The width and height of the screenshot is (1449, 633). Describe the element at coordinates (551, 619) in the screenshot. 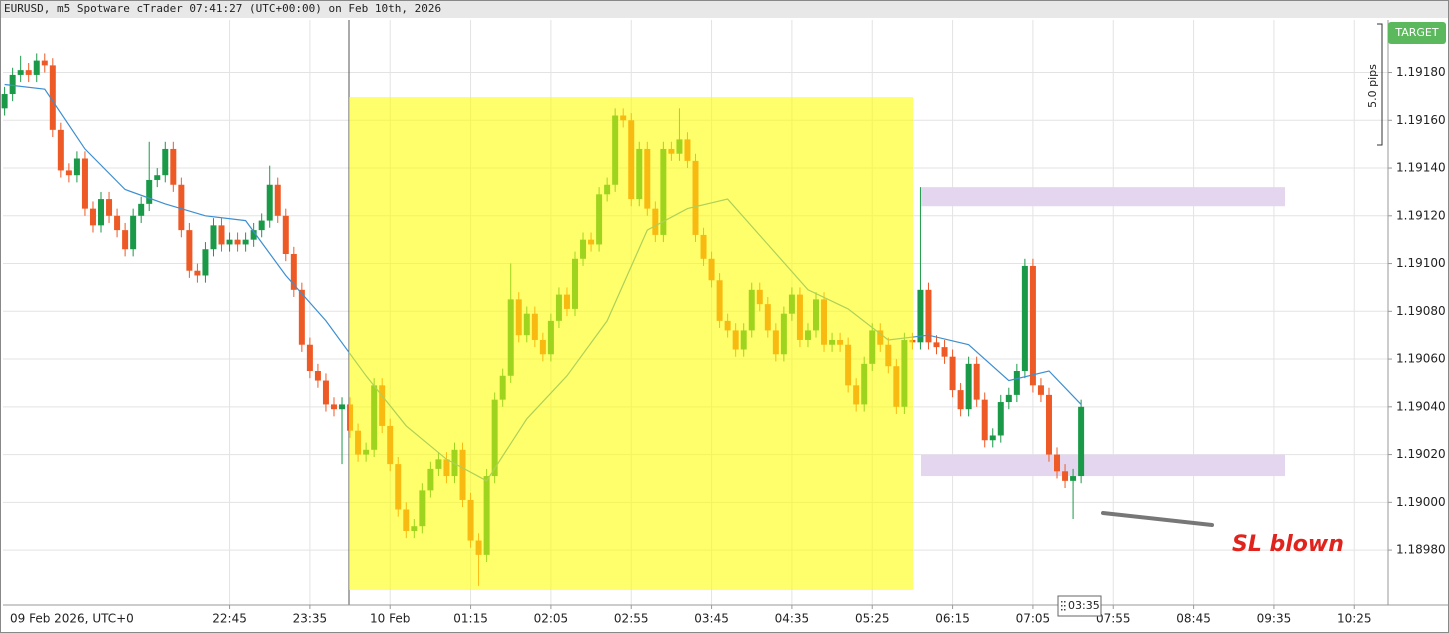

I see `x-tick-label: 02:05` at that location.